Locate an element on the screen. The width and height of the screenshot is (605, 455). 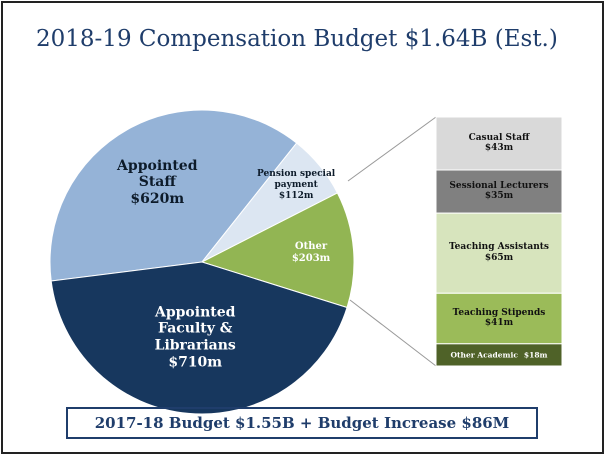
slice-name: Appointed Faculty & Librarians is located at coordinates (195, 329).